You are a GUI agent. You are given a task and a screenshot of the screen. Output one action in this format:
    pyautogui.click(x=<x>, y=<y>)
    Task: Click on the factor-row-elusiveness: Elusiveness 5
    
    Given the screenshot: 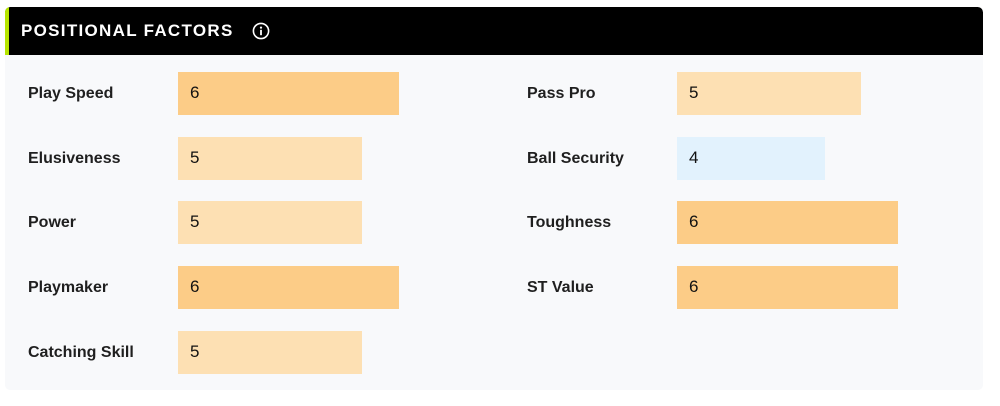 What is the action you would take?
    pyautogui.click(x=218, y=158)
    